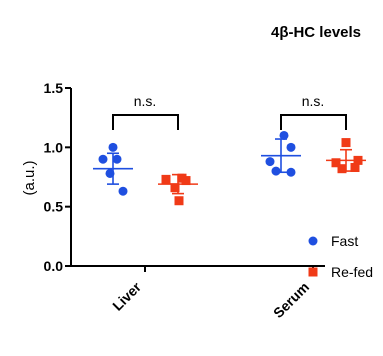 Image resolution: width=383 pixels, height=356 pixels. What do you see at coordinates (316, 32) in the screenshot?
I see `chart-title: 4β-HC levels` at bounding box center [316, 32].